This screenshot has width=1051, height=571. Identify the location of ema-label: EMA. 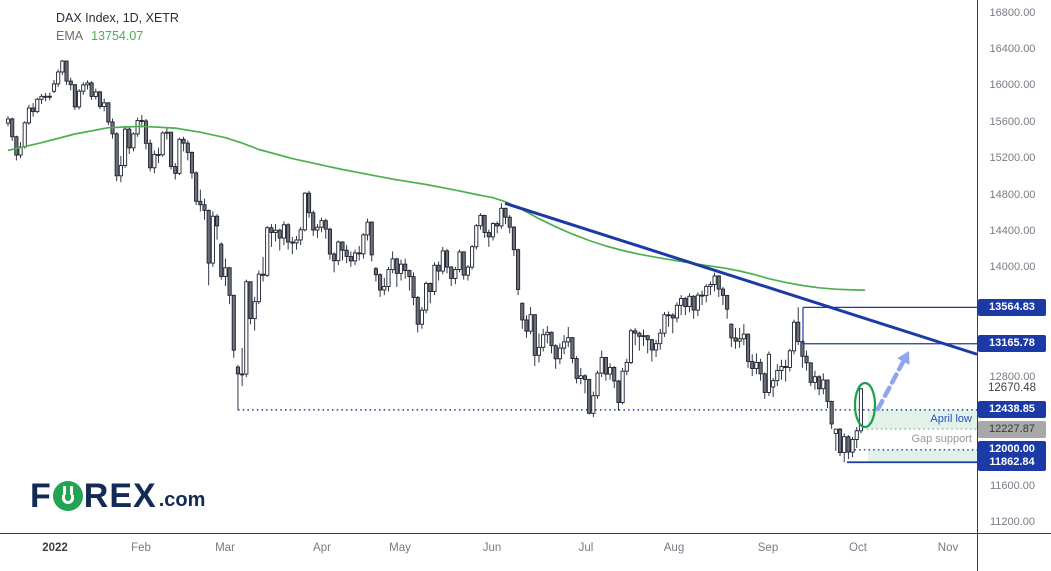
(70, 36).